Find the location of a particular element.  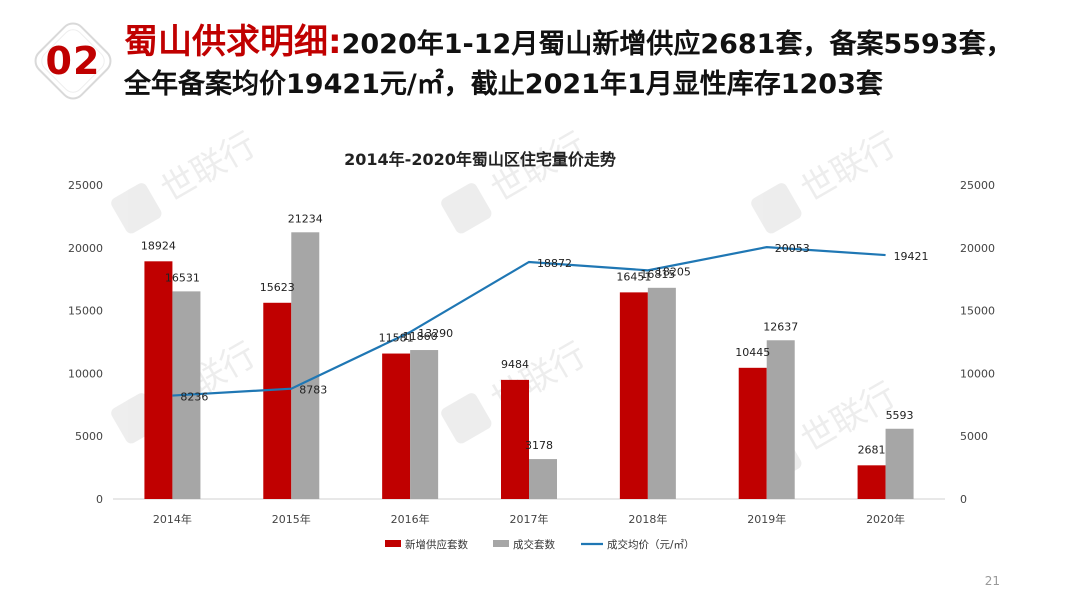

headline-line1: 2020年1-12月蜀山新增供应2681套，备案5593套， is located at coordinates (677, 44).